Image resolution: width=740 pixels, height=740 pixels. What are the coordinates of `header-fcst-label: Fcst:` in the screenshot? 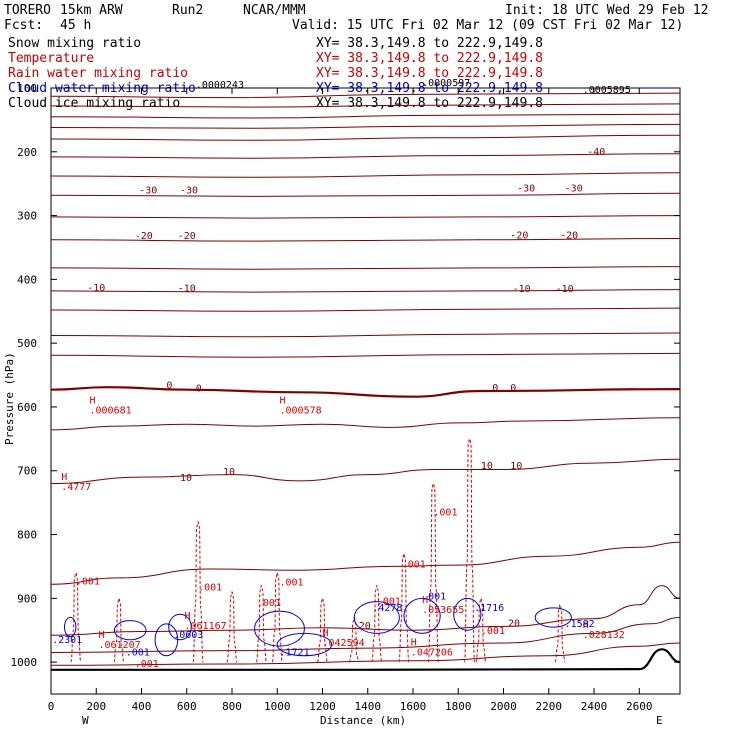 It's located at (23, 25).